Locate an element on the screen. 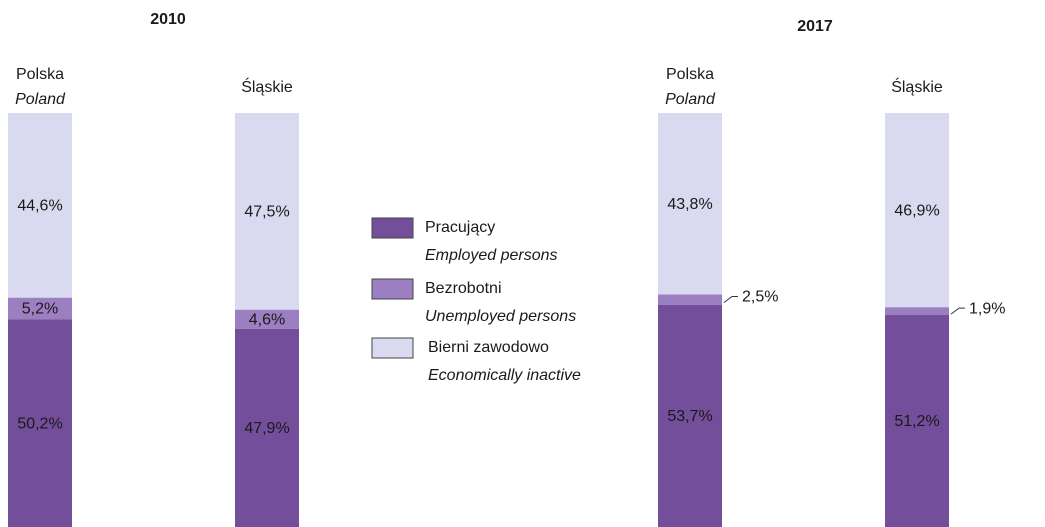 This screenshot has height=527, width=1045. value-label: 1,9% is located at coordinates (987, 308).